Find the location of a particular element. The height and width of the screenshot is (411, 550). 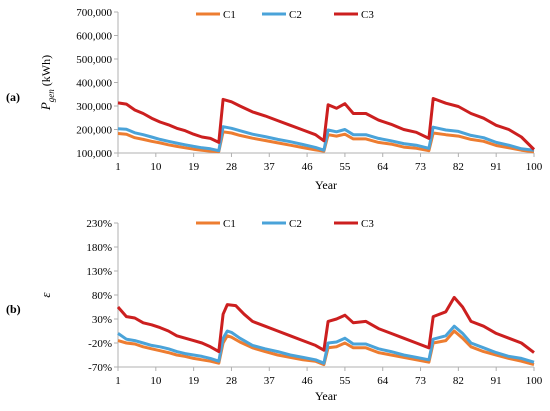

y-tick-label: 230% is located at coordinates (99, 224).